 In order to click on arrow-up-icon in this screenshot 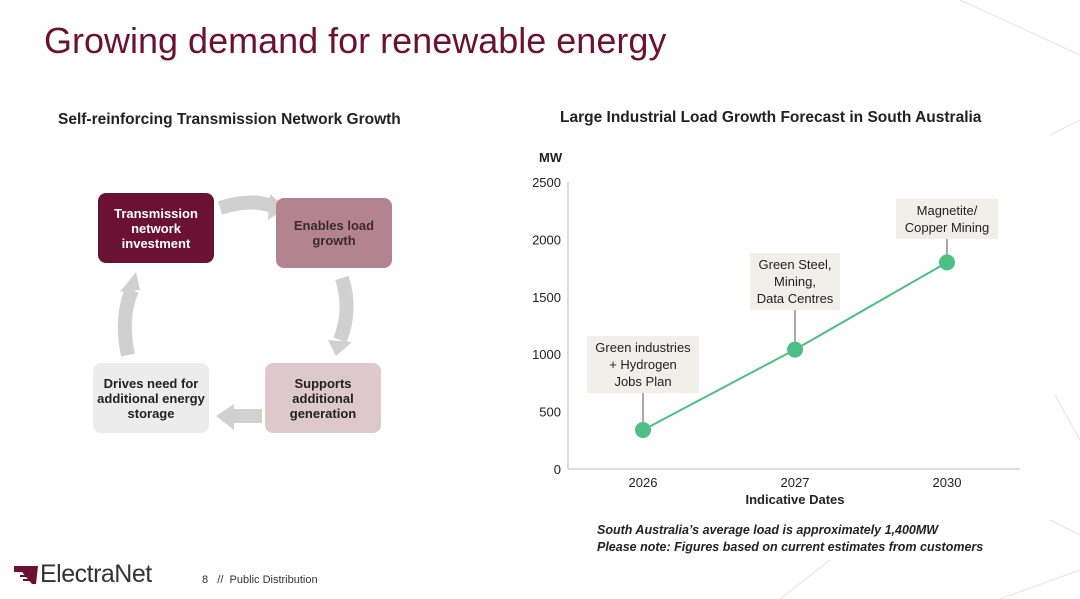, I will do `click(128, 322)`.